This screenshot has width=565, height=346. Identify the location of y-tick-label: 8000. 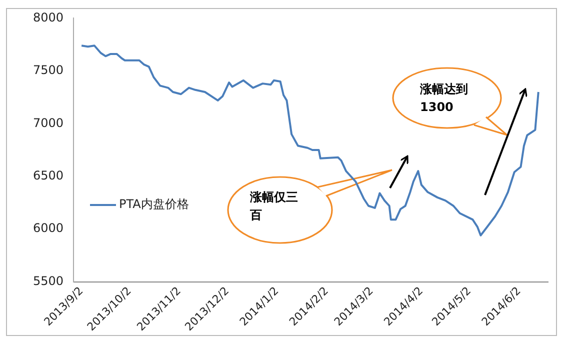
(48, 17).